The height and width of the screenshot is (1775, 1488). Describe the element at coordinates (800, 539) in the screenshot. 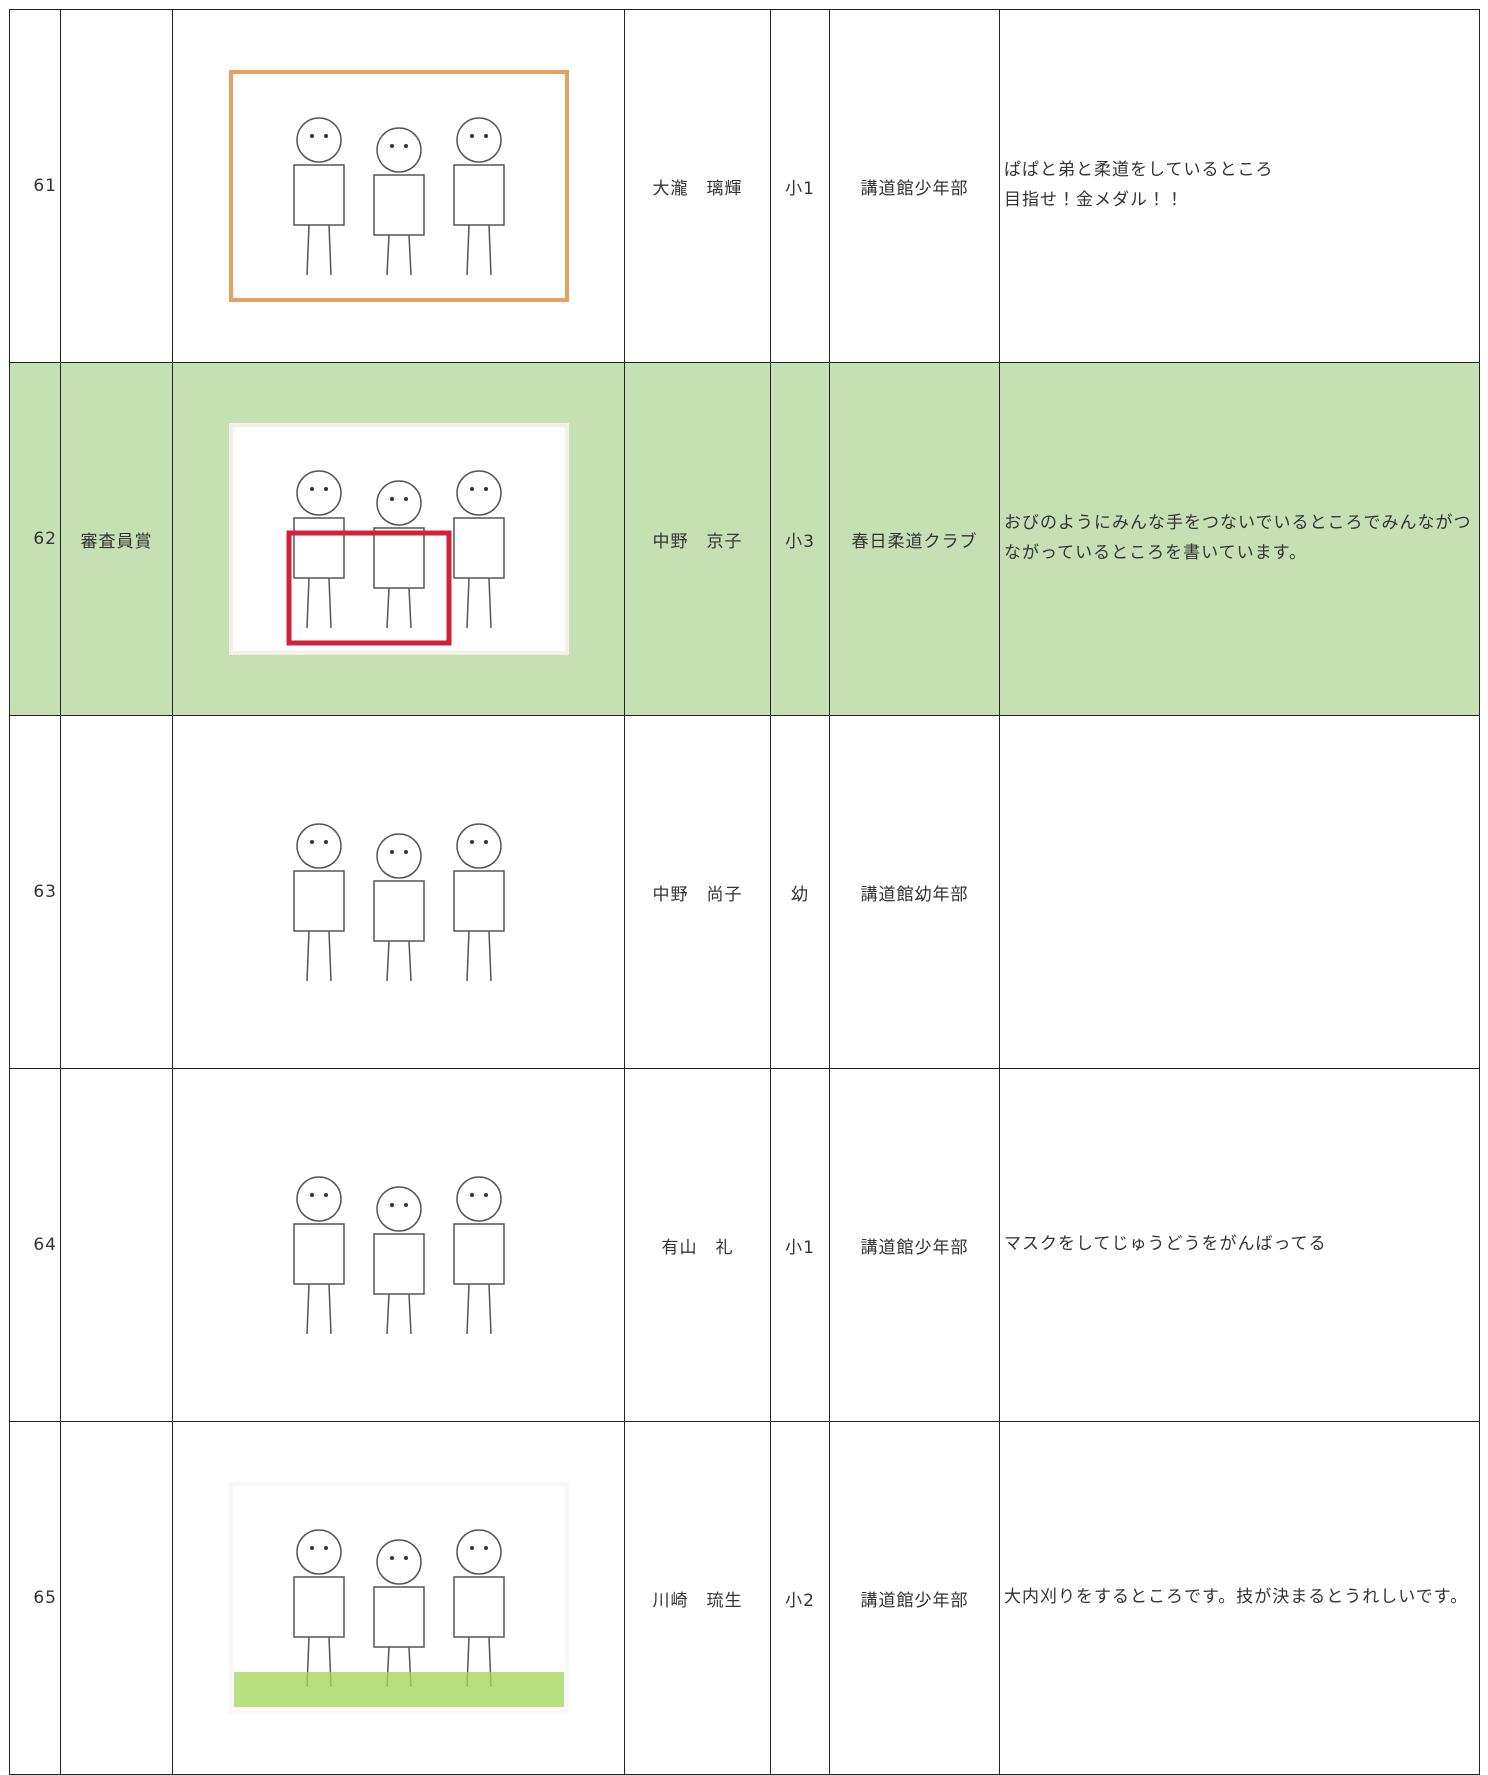

I see `grade: 小3` at that location.